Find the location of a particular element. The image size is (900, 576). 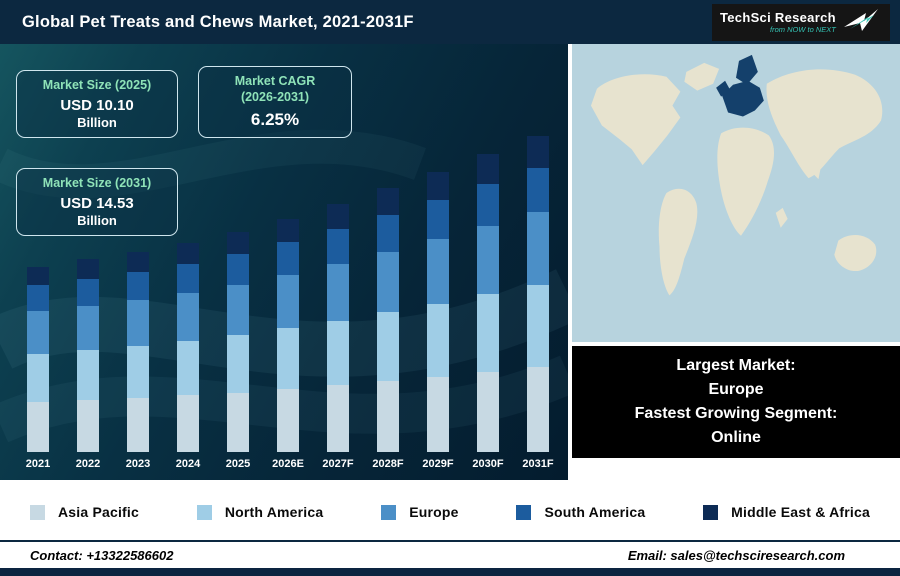

map-australia is located at coordinates (855, 253).